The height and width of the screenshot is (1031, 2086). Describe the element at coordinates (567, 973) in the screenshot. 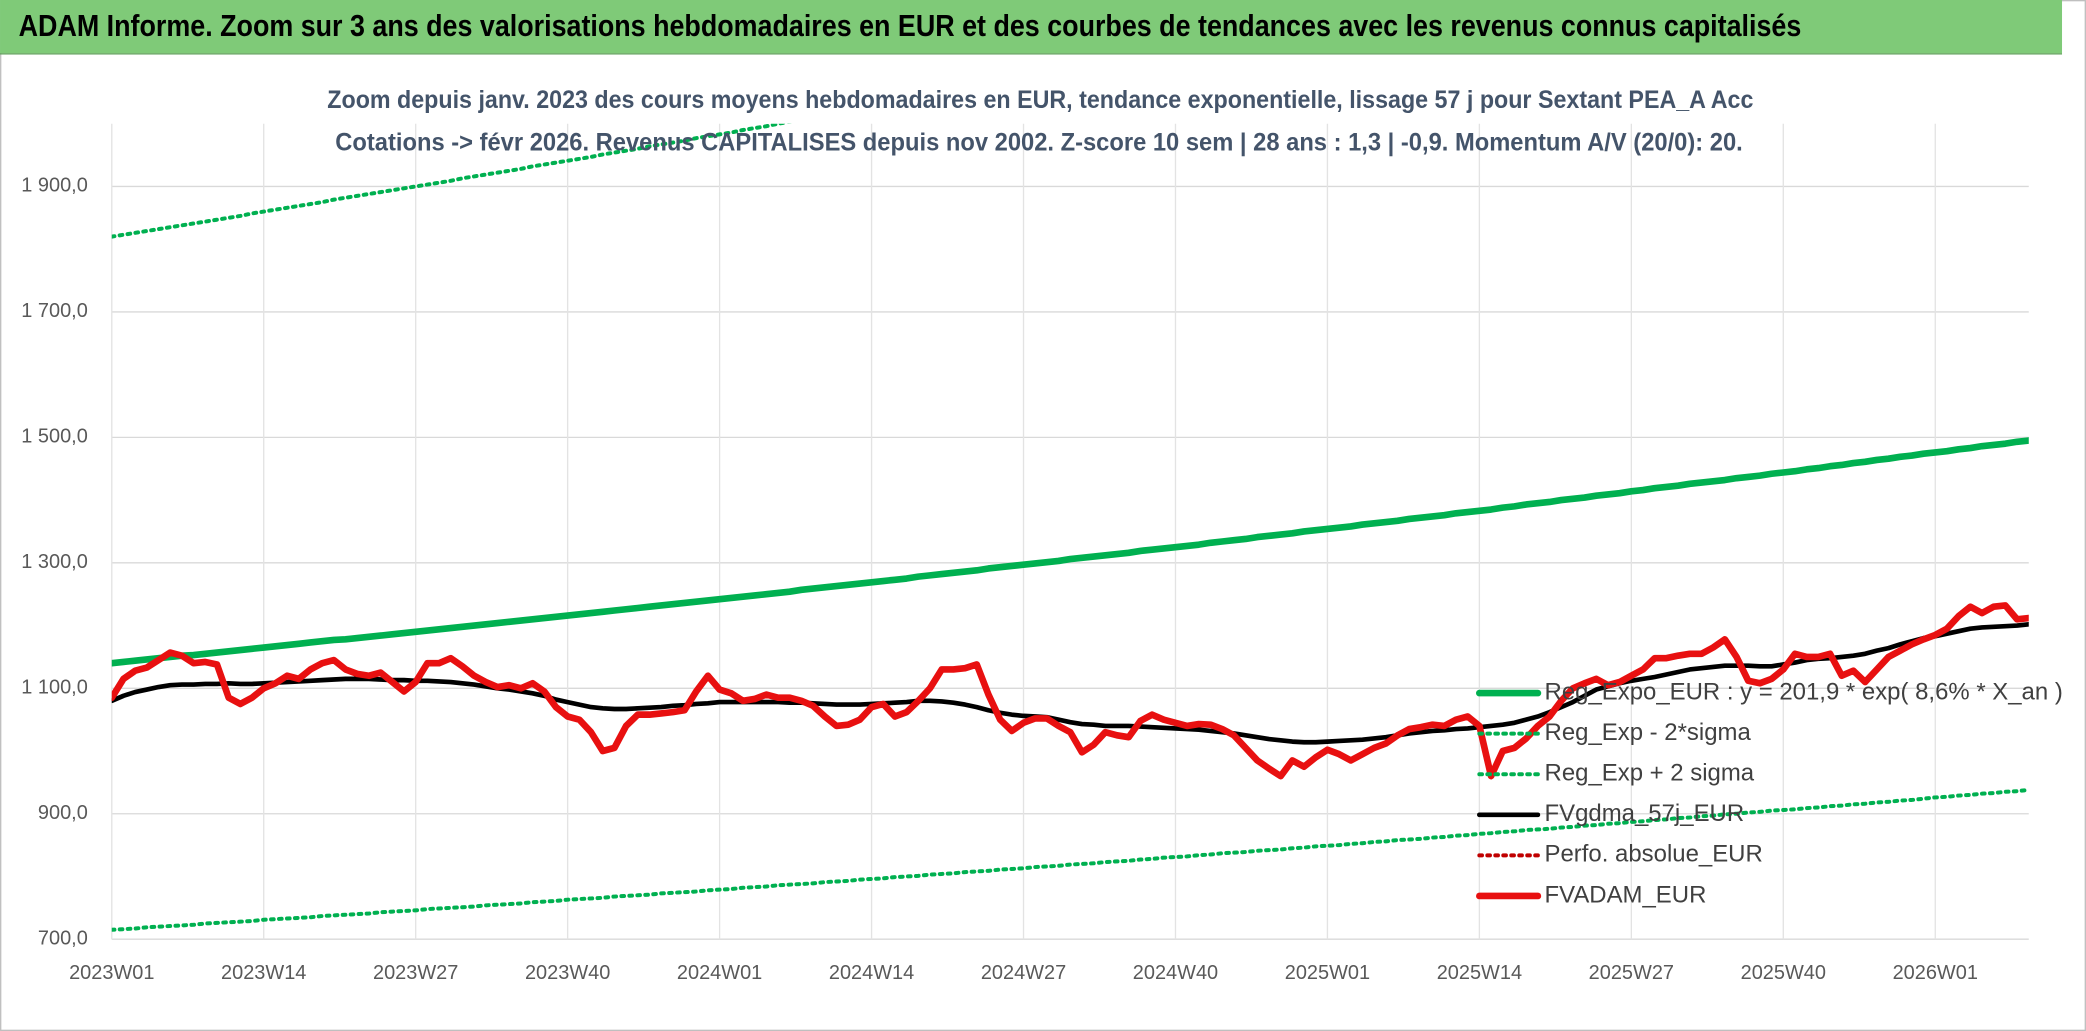

I see `x-tick-label: 2023W40` at that location.